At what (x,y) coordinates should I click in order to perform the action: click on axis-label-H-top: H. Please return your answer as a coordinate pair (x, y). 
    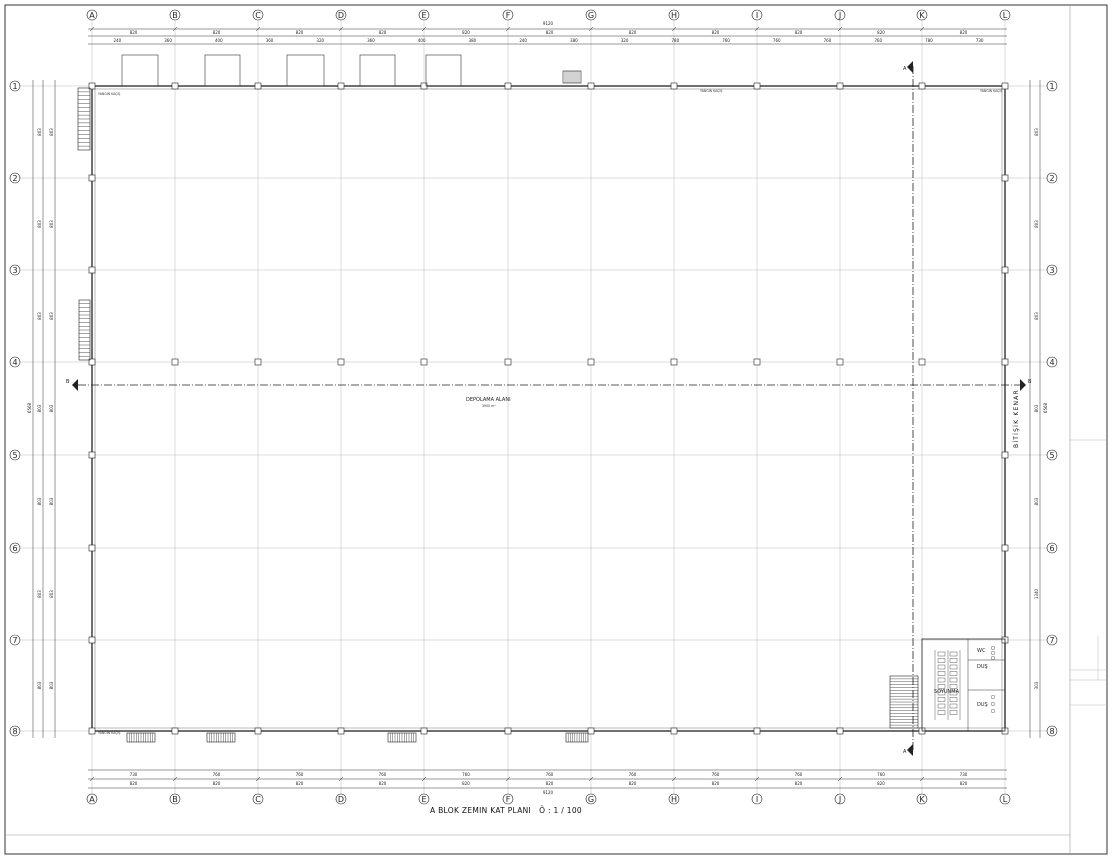
    Looking at the image, I should click on (674, 15).